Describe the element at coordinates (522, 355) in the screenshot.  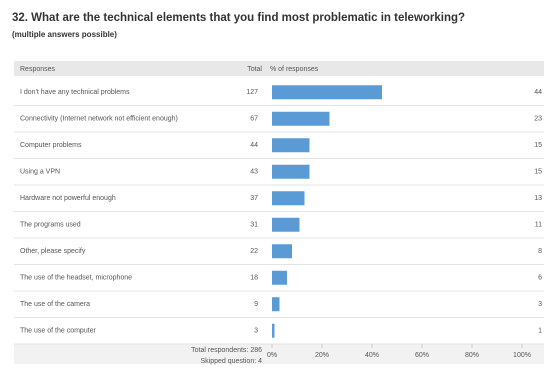
I see `x-tick-label: 100%` at that location.